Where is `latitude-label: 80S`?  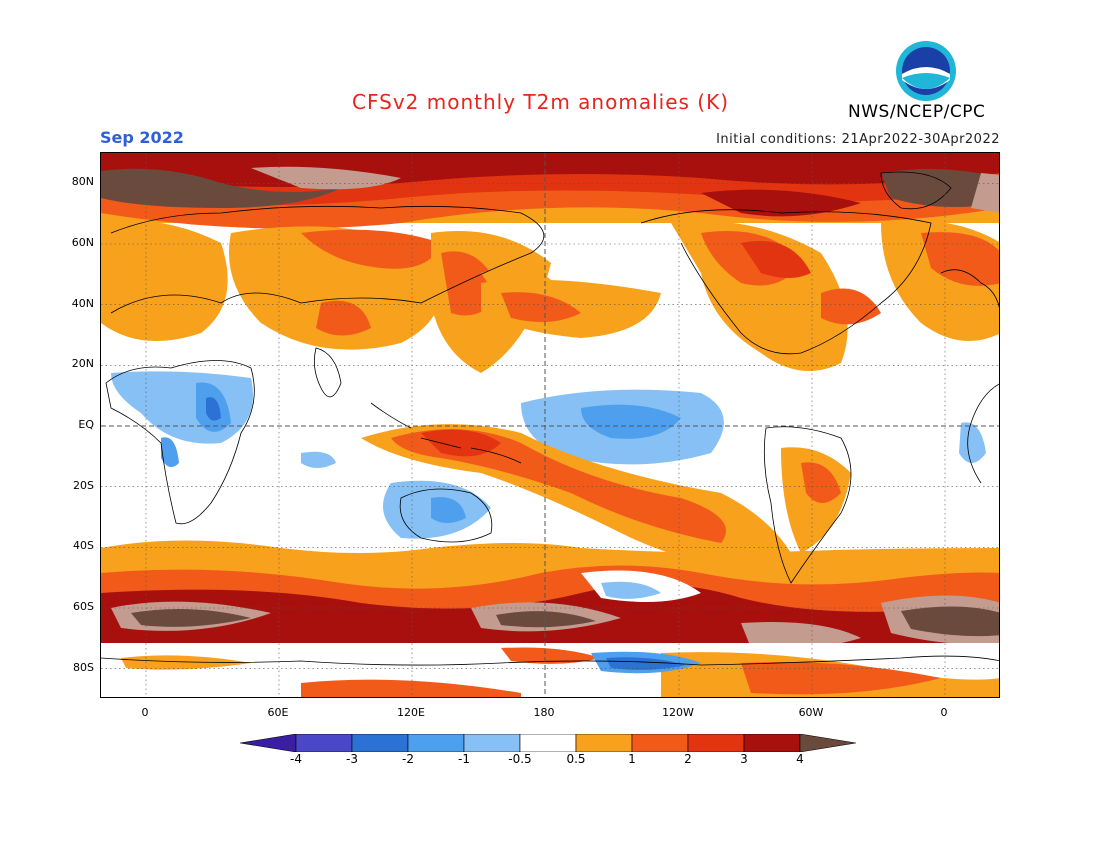 latitude-label: 80S is located at coordinates (83, 667).